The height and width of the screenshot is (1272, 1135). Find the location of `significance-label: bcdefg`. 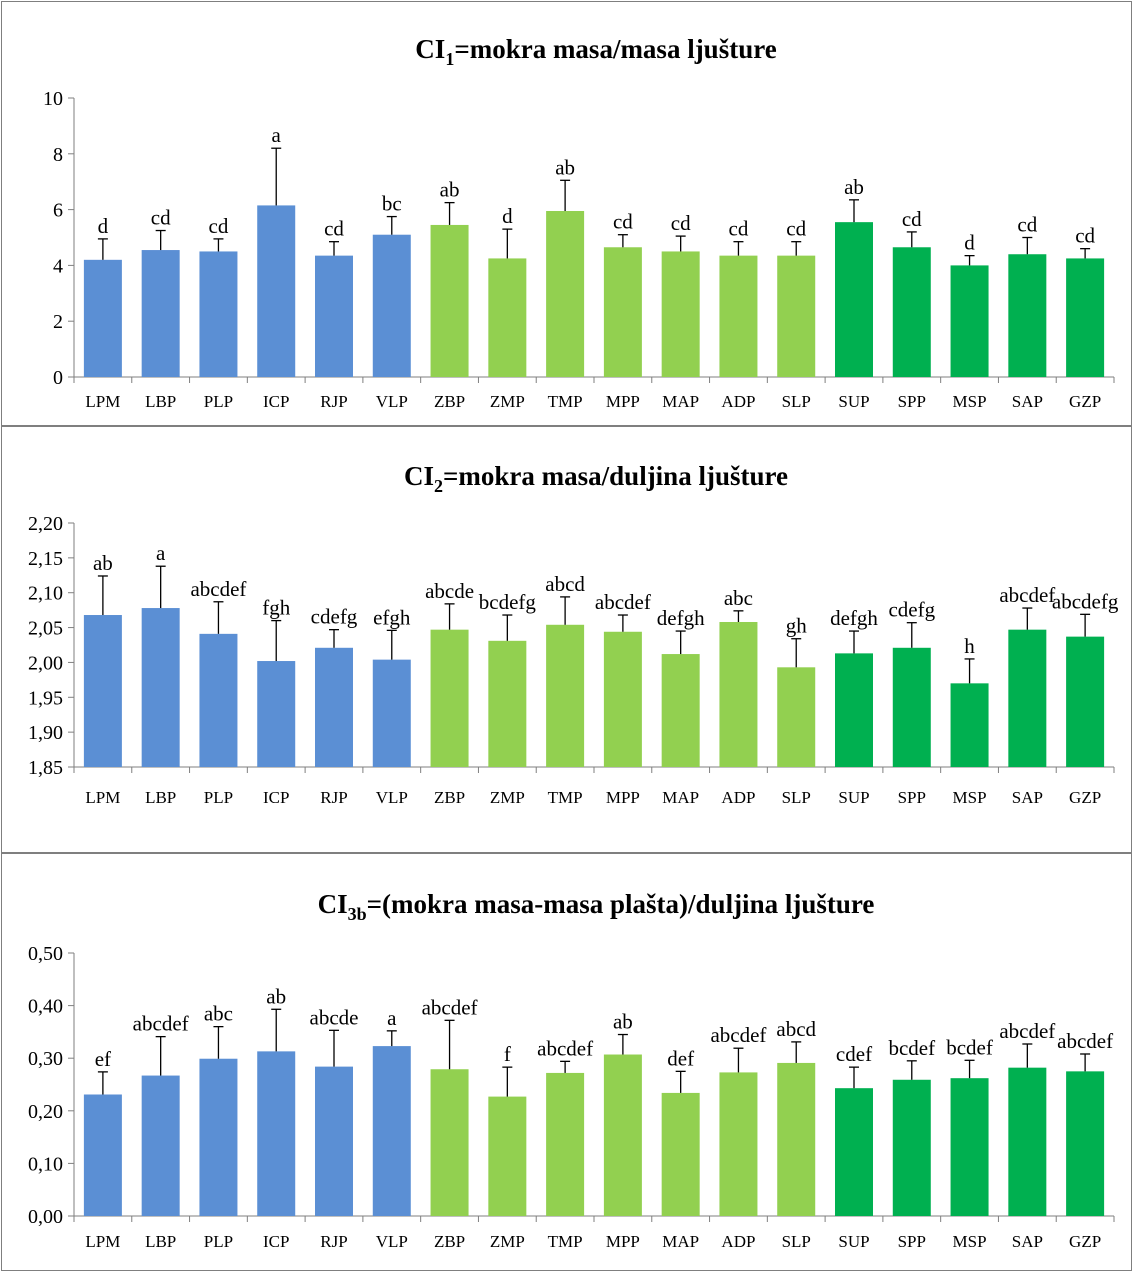

significance-label: bcdefg is located at coordinates (508, 602).